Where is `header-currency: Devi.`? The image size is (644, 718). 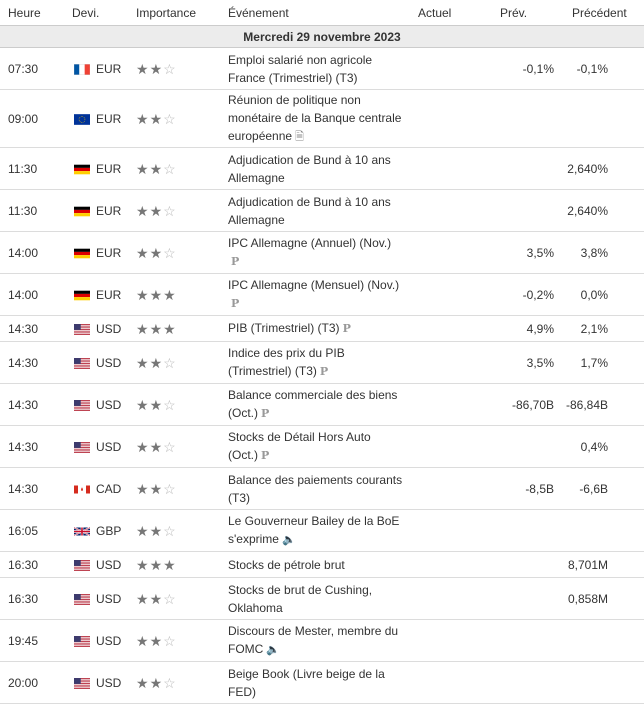 header-currency: Devi. is located at coordinates (104, 13).